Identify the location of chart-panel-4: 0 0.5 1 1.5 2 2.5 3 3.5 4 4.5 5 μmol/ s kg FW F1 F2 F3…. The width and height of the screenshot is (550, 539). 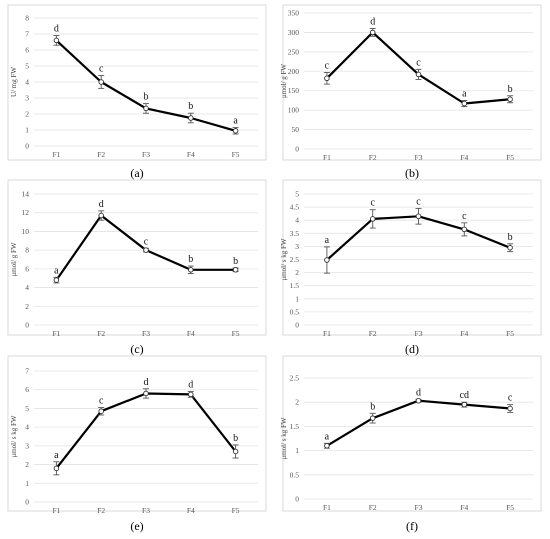
(411, 258).